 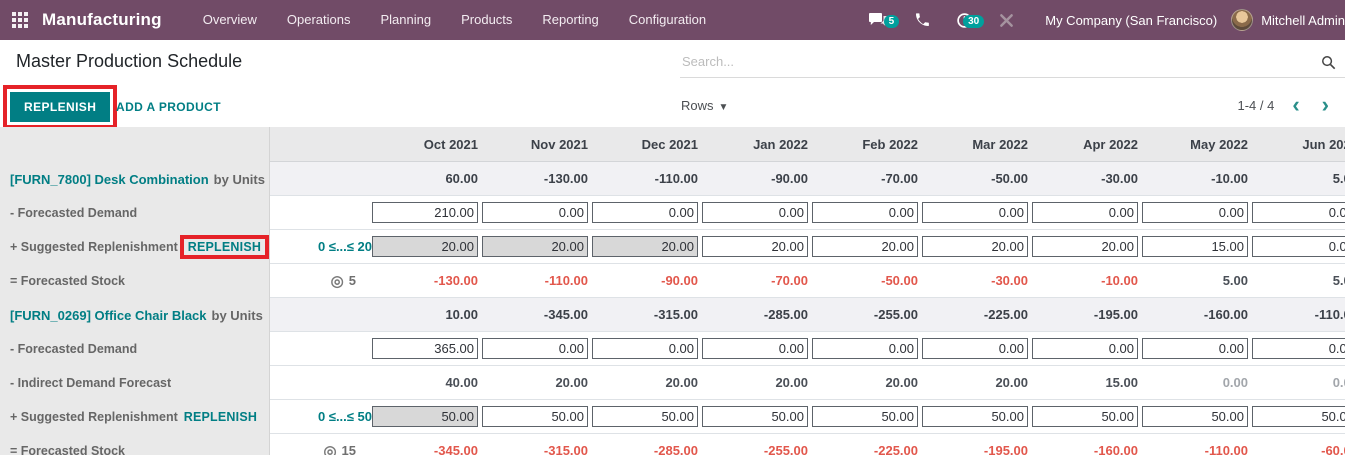 What do you see at coordinates (922, 20) in the screenshot?
I see `phone-icon` at bounding box center [922, 20].